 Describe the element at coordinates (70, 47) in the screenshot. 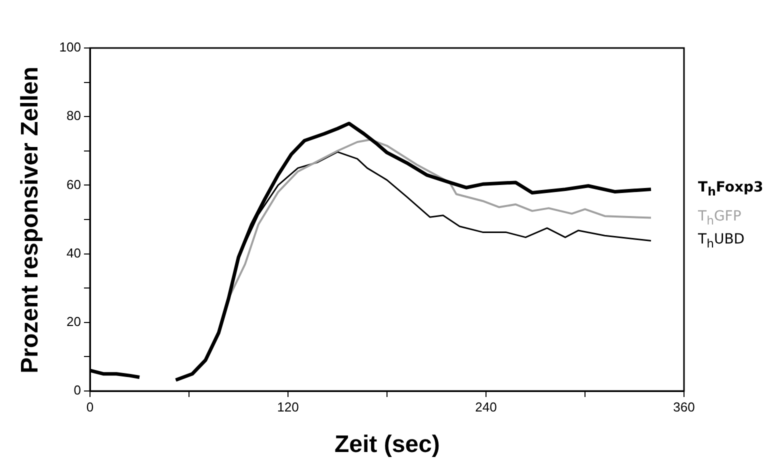

I see `y-tick-label: 100` at that location.